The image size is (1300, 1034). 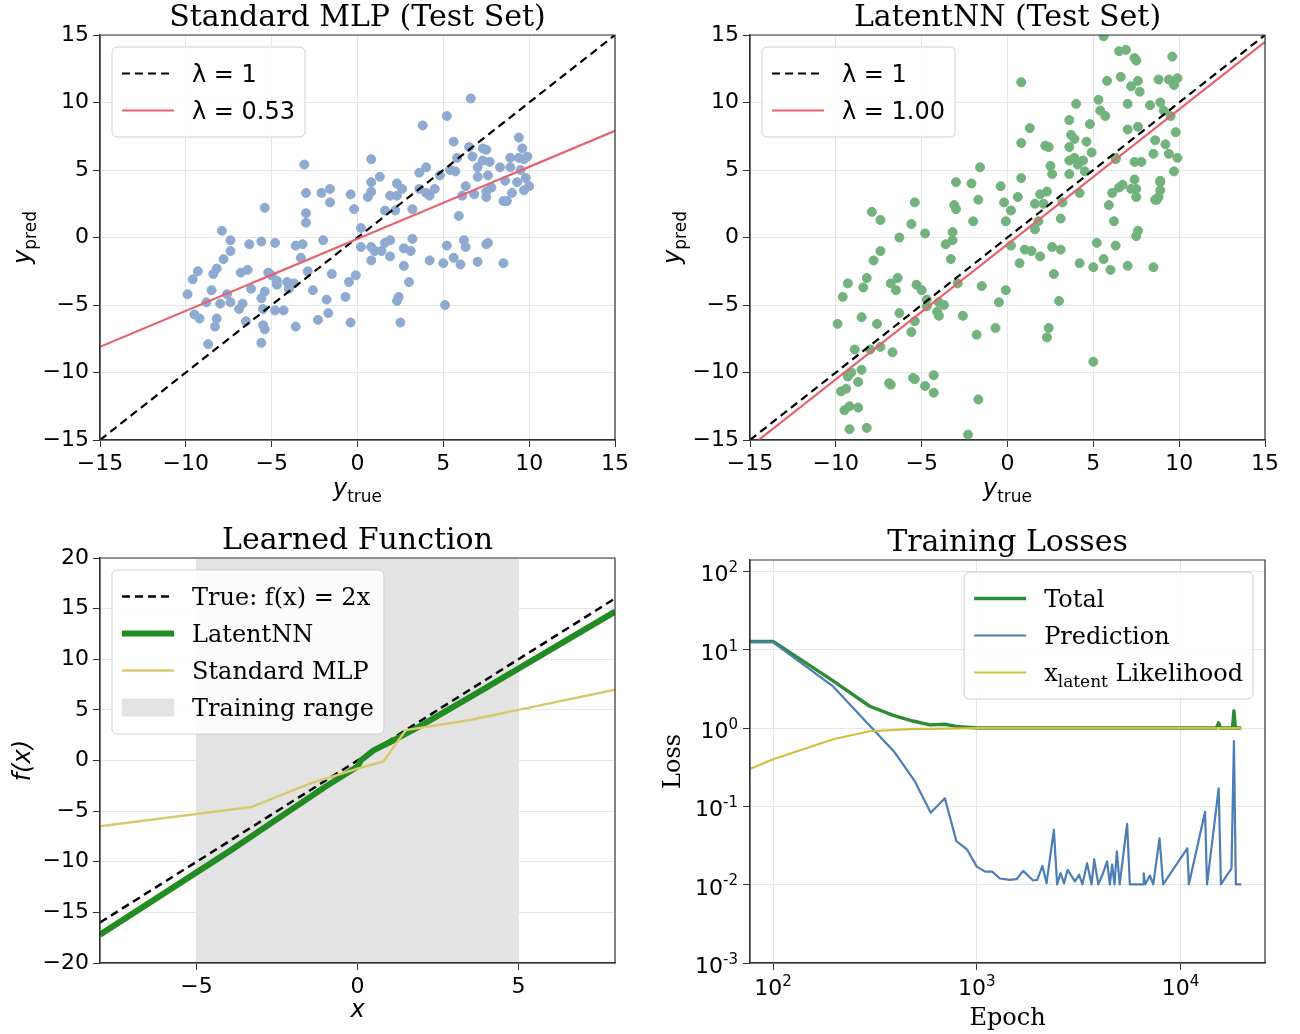 What do you see at coordinates (1074, 598) in the screenshot?
I see `legend-label: Total` at bounding box center [1074, 598].